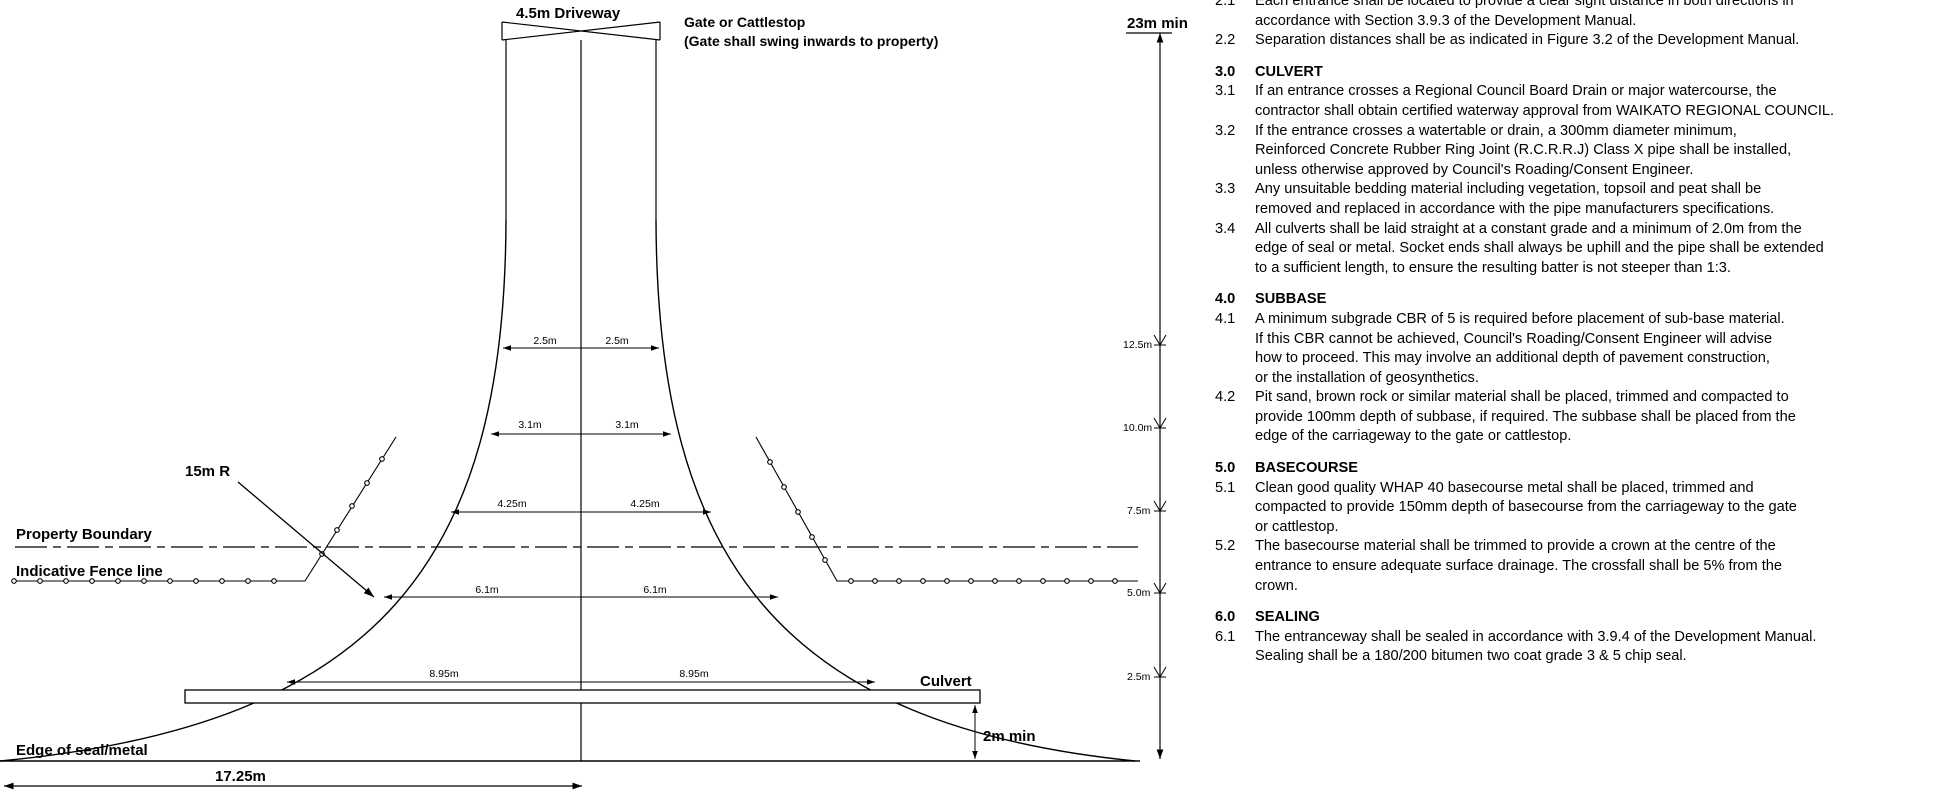  Describe the element at coordinates (207, 471) in the screenshot. I see `radius-label: 15m R` at that location.